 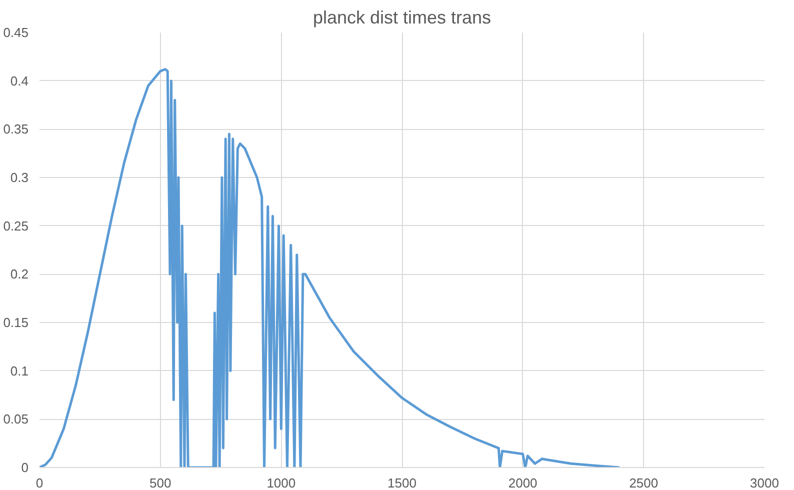 I want to click on y-tick-label: 0.05, so click(x=16, y=419).